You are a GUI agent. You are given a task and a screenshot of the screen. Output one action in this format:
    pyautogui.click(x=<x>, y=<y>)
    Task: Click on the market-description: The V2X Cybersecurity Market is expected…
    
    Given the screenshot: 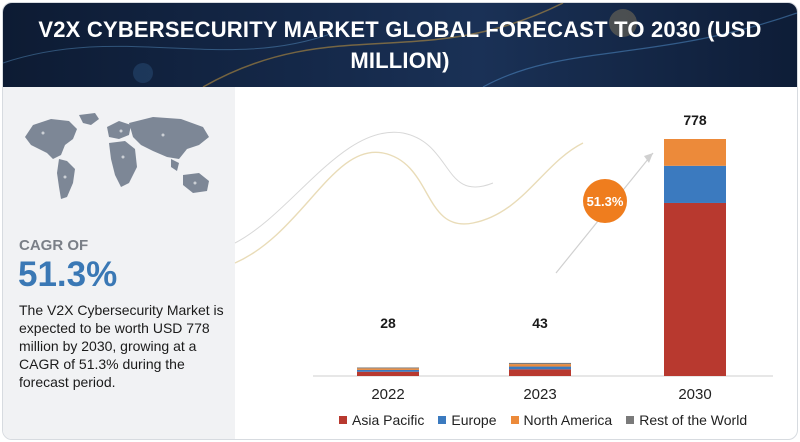 What is the action you would take?
    pyautogui.click(x=121, y=346)
    